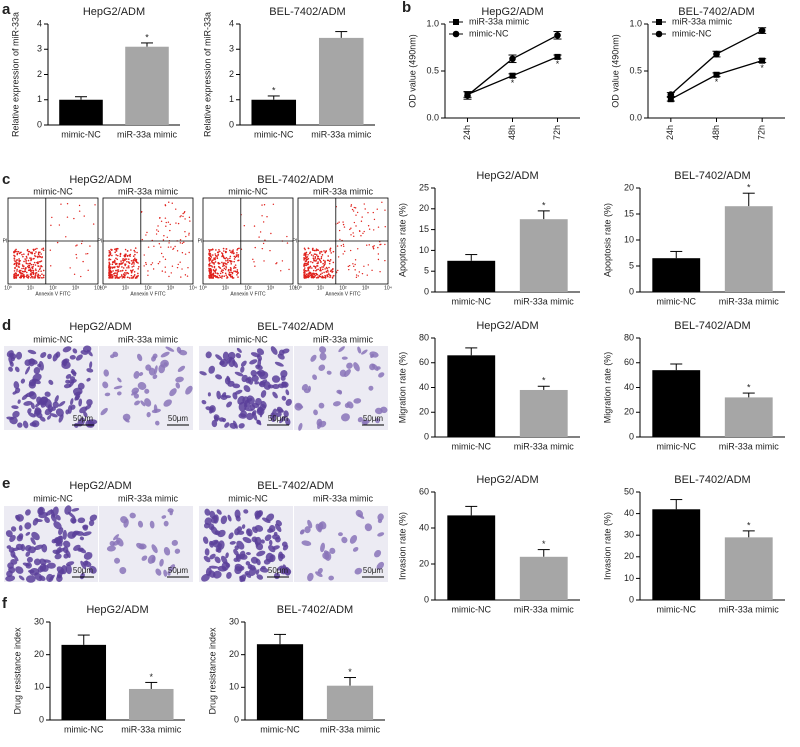  Describe the element at coordinates (424, 563) in the screenshot. I see `y-tick-label: 20` at that location.